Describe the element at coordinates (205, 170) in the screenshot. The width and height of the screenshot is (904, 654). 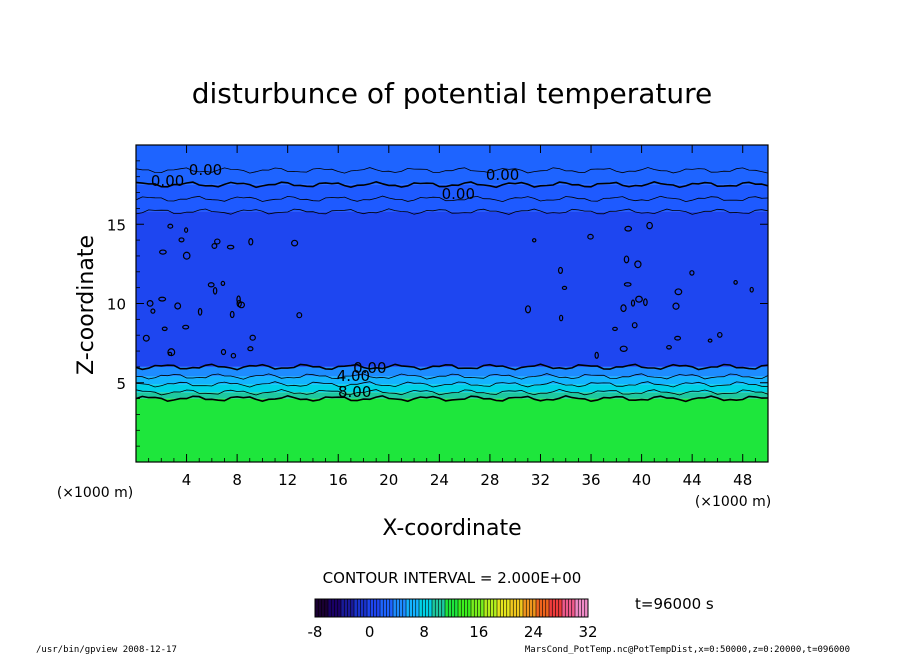
I see `contour-label-0: 0.00` at that location.